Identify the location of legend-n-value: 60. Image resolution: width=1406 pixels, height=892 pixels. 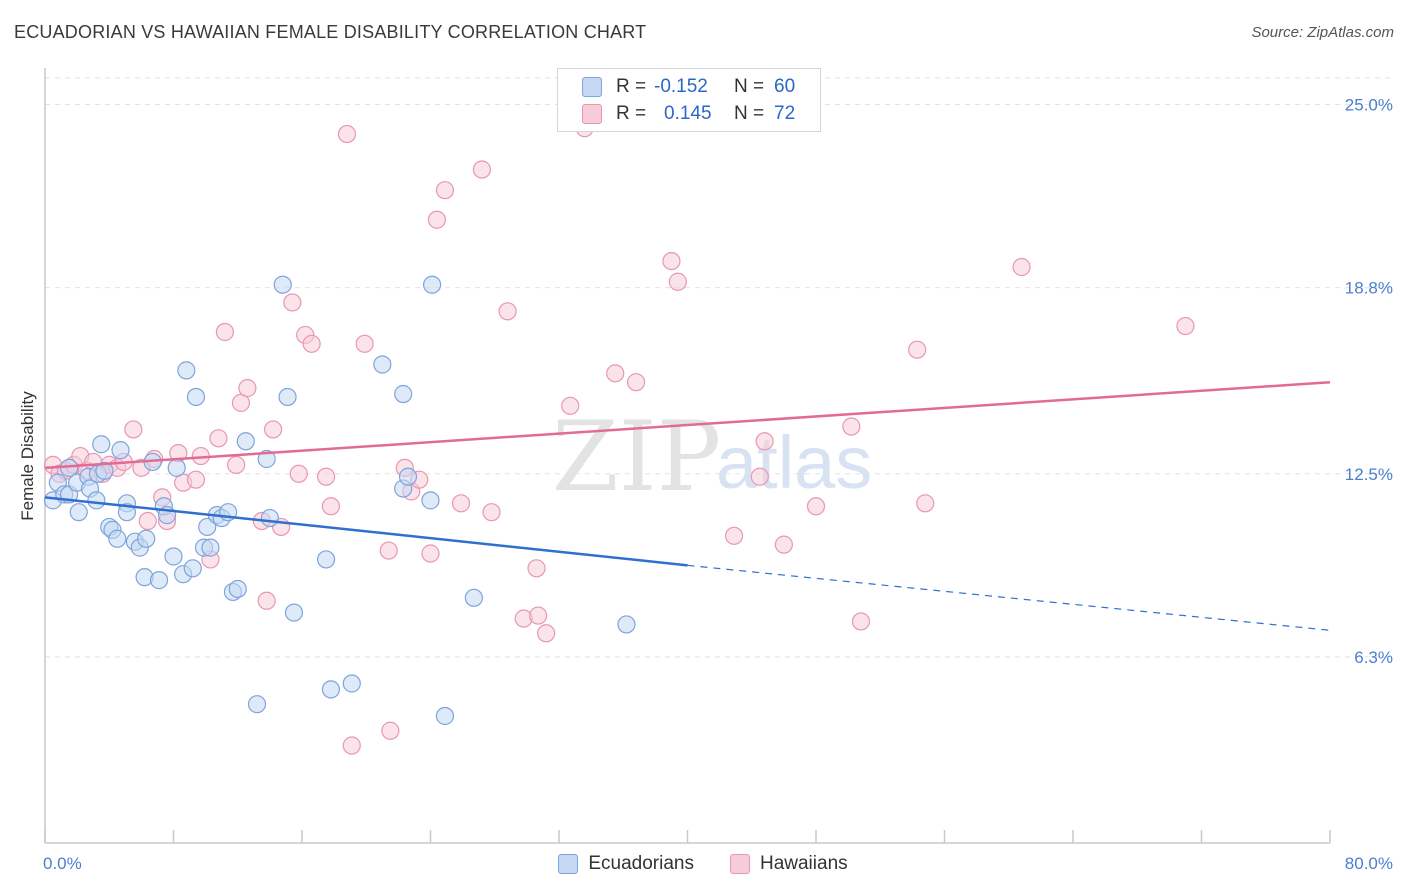
(785, 86).